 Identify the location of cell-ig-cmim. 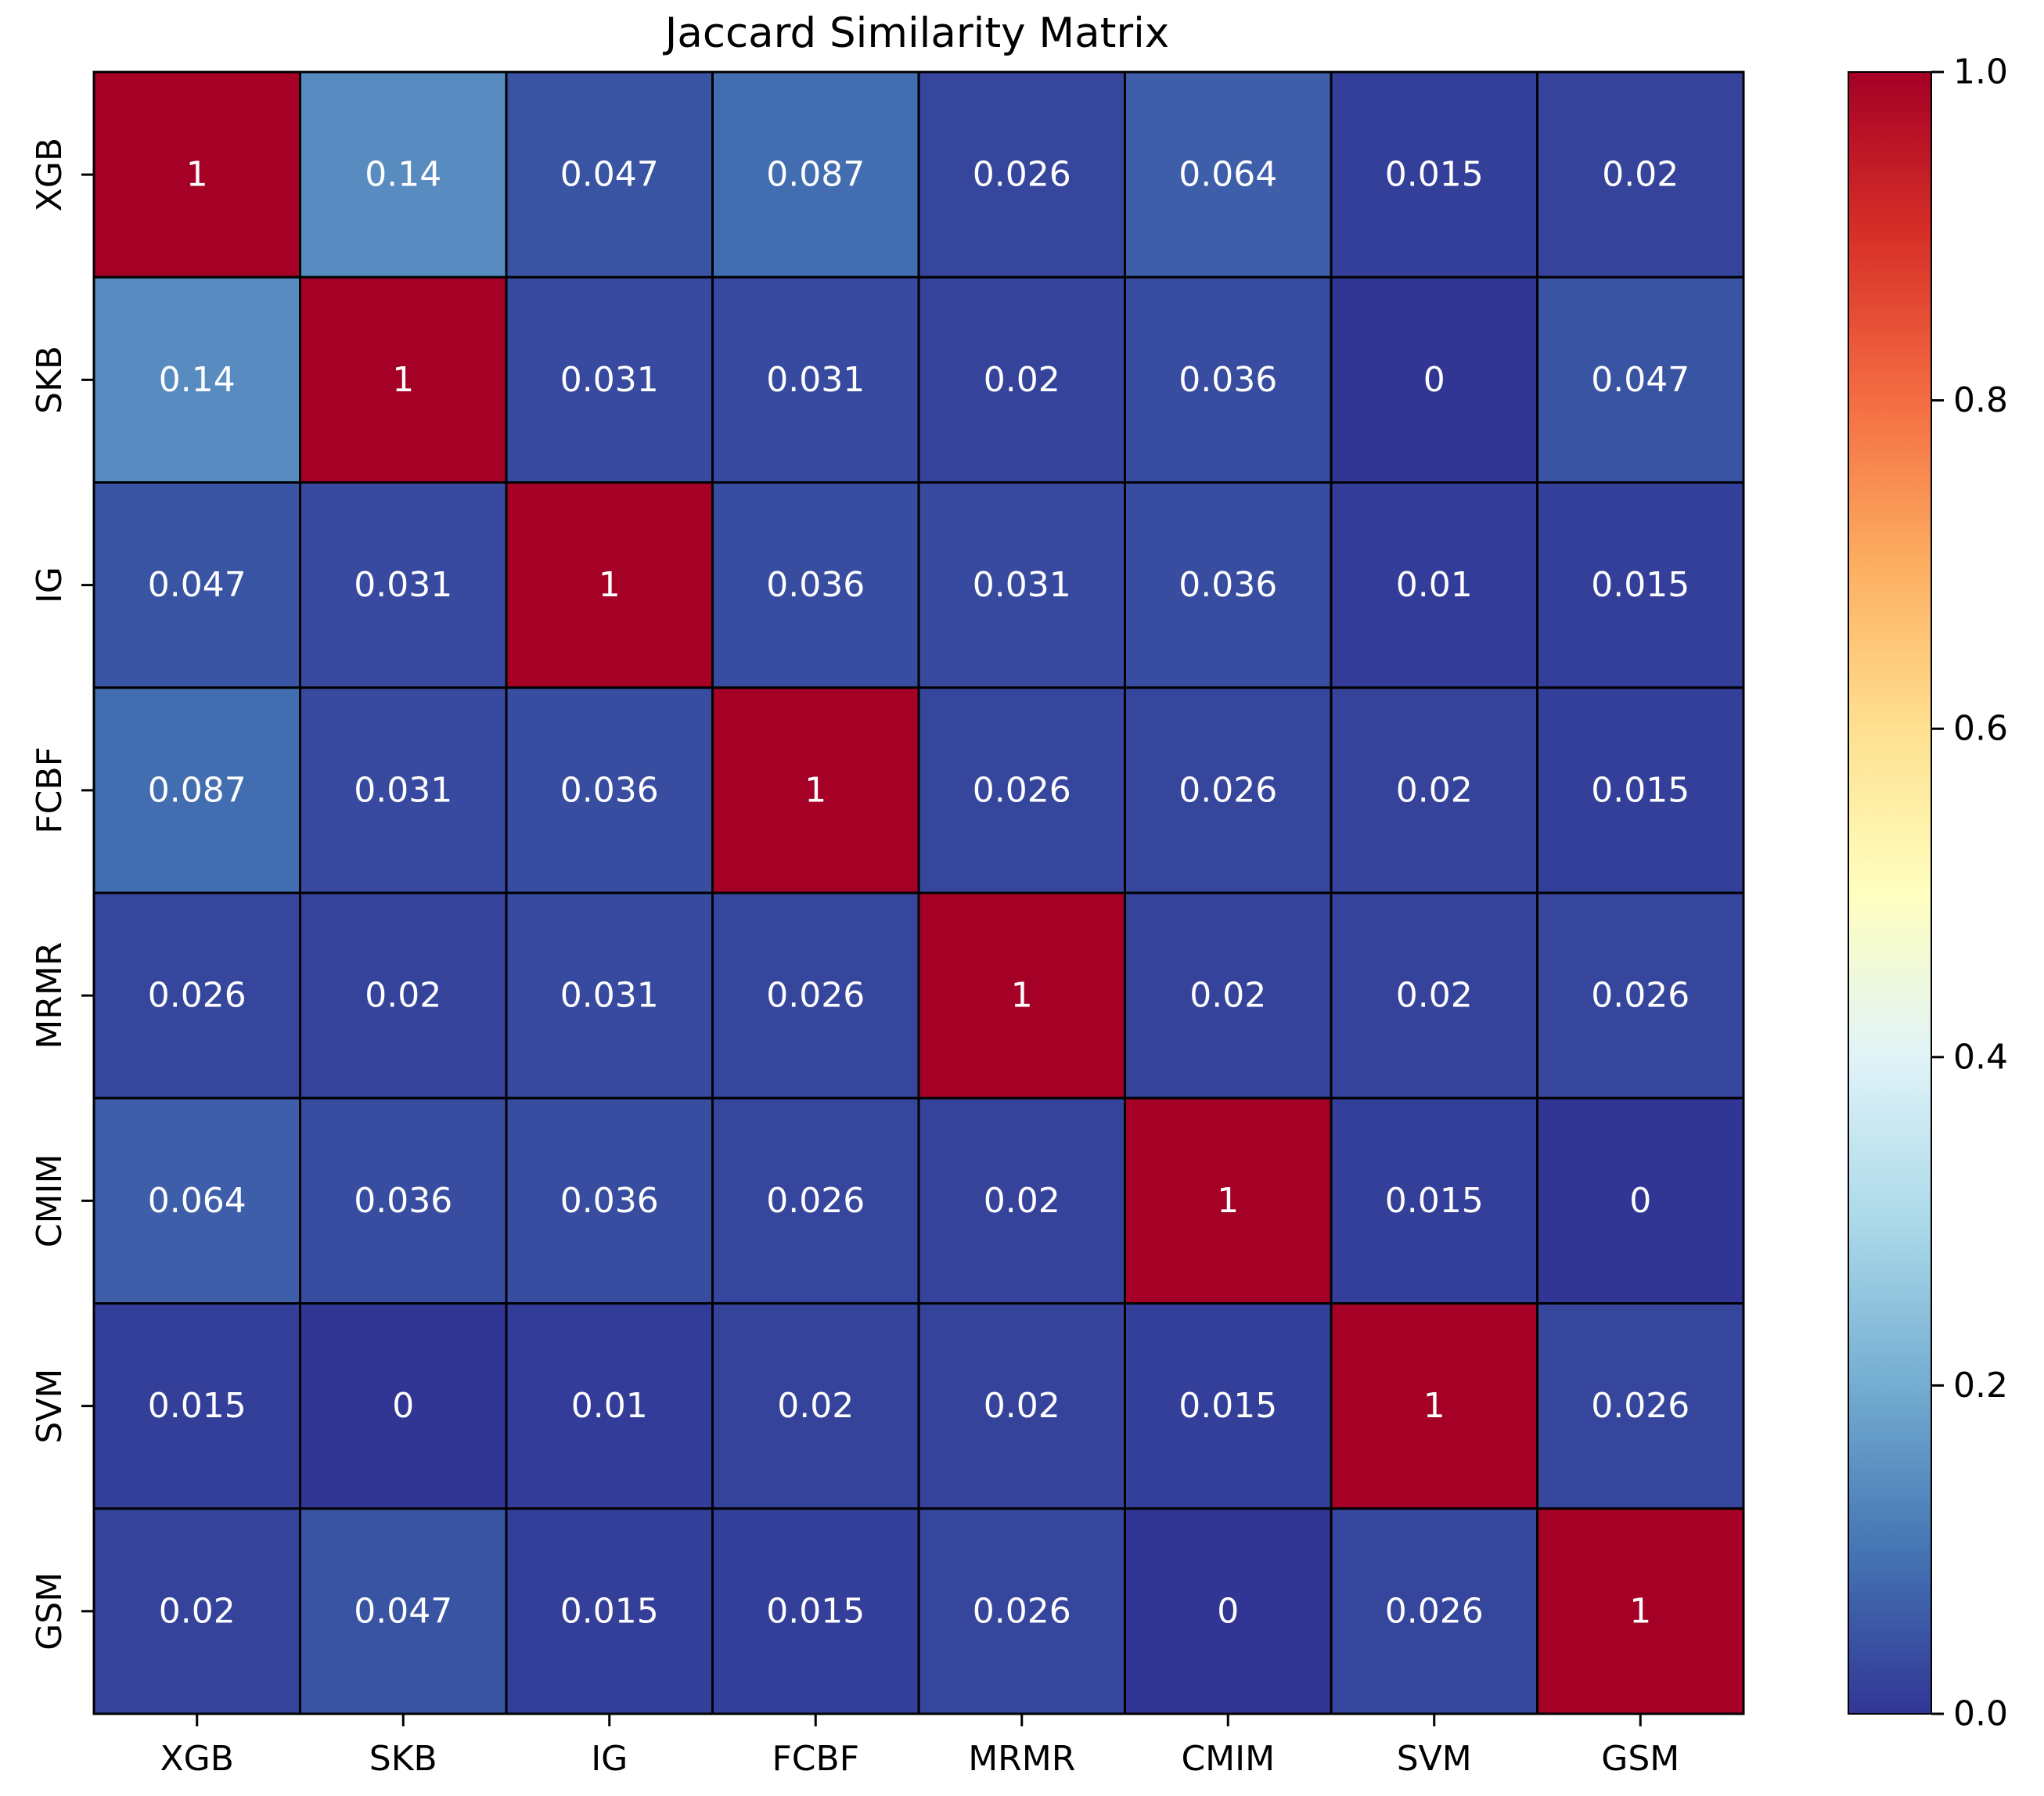
(1229, 585).